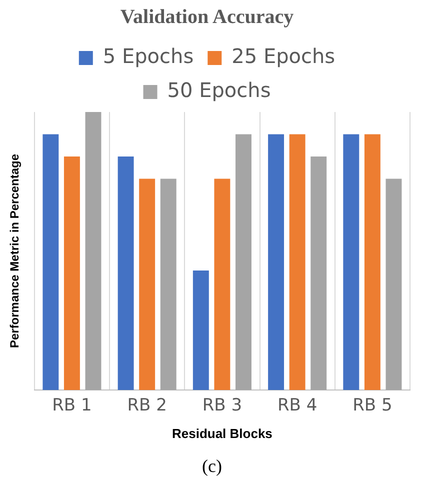 The image size is (424, 493). Describe the element at coordinates (15, 251) in the screenshot. I see `y-axis-title: Performance Metric in Percentage` at that location.